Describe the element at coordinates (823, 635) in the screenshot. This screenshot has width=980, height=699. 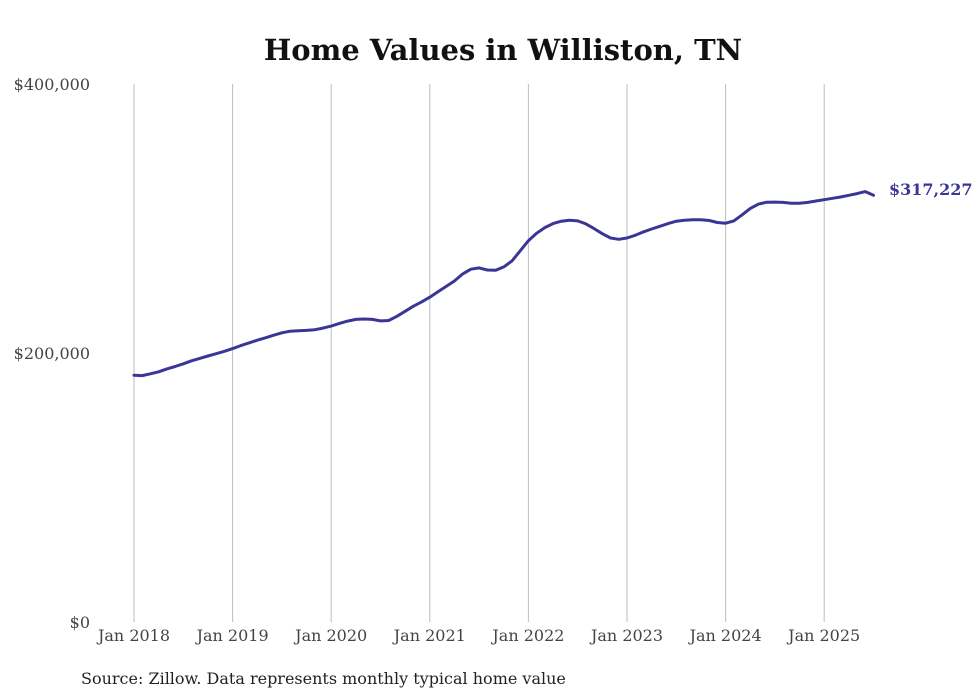
I see `x-tick-label: Jan 2025` at that location.